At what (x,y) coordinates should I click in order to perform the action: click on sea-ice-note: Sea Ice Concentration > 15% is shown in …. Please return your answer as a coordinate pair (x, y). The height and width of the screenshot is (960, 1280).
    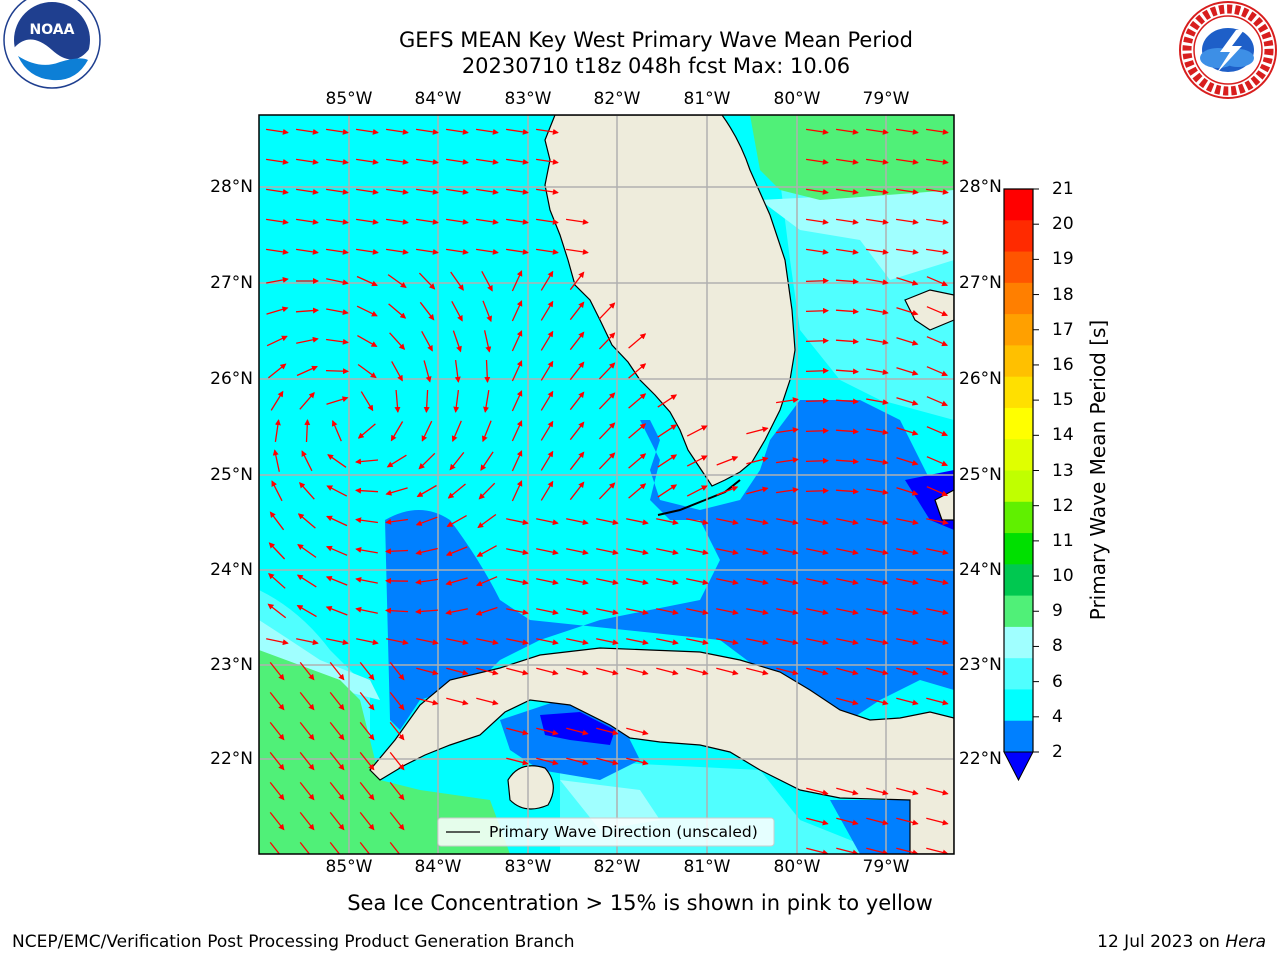
    Looking at the image, I should click on (640, 903).